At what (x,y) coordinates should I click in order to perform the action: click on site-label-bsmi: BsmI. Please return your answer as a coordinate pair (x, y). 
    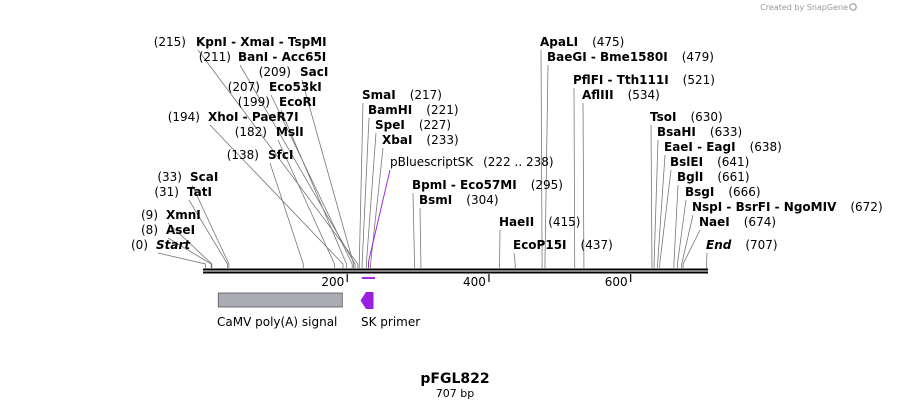
    Looking at the image, I should click on (435, 200).